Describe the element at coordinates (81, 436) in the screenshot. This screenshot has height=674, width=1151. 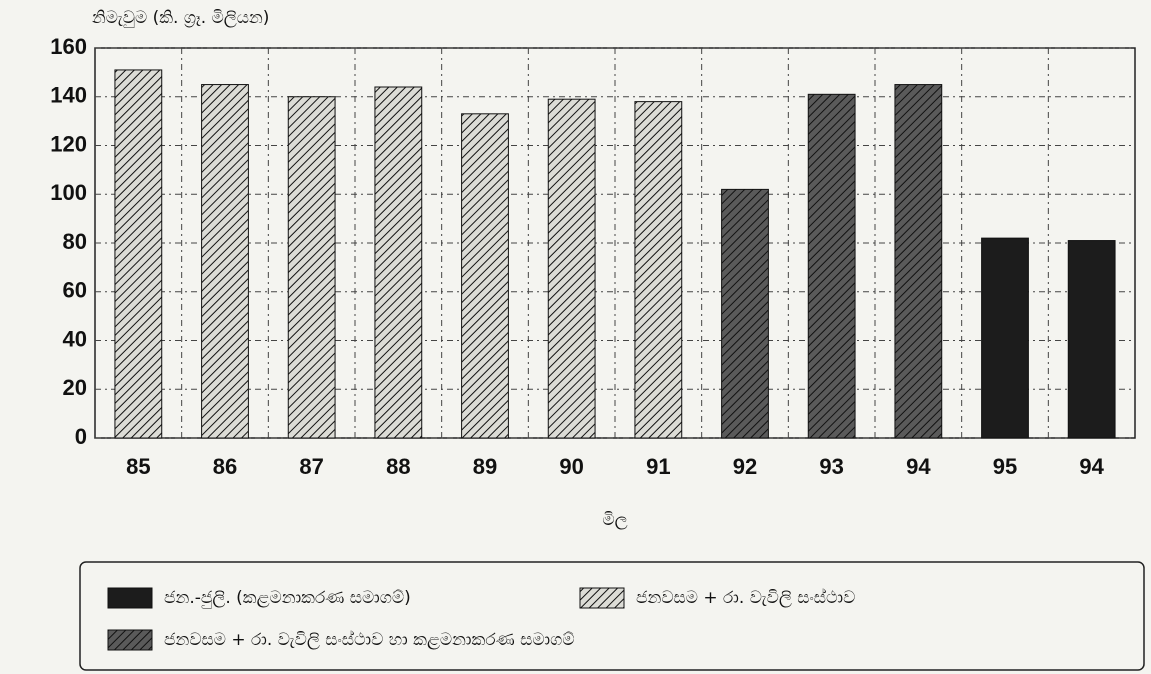
I see `y-tick-label: 0` at that location.